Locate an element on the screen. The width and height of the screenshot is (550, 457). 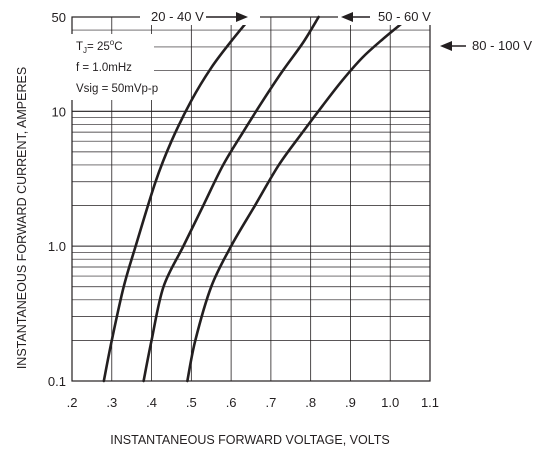
x-tick-label: .8 is located at coordinates (310, 402).